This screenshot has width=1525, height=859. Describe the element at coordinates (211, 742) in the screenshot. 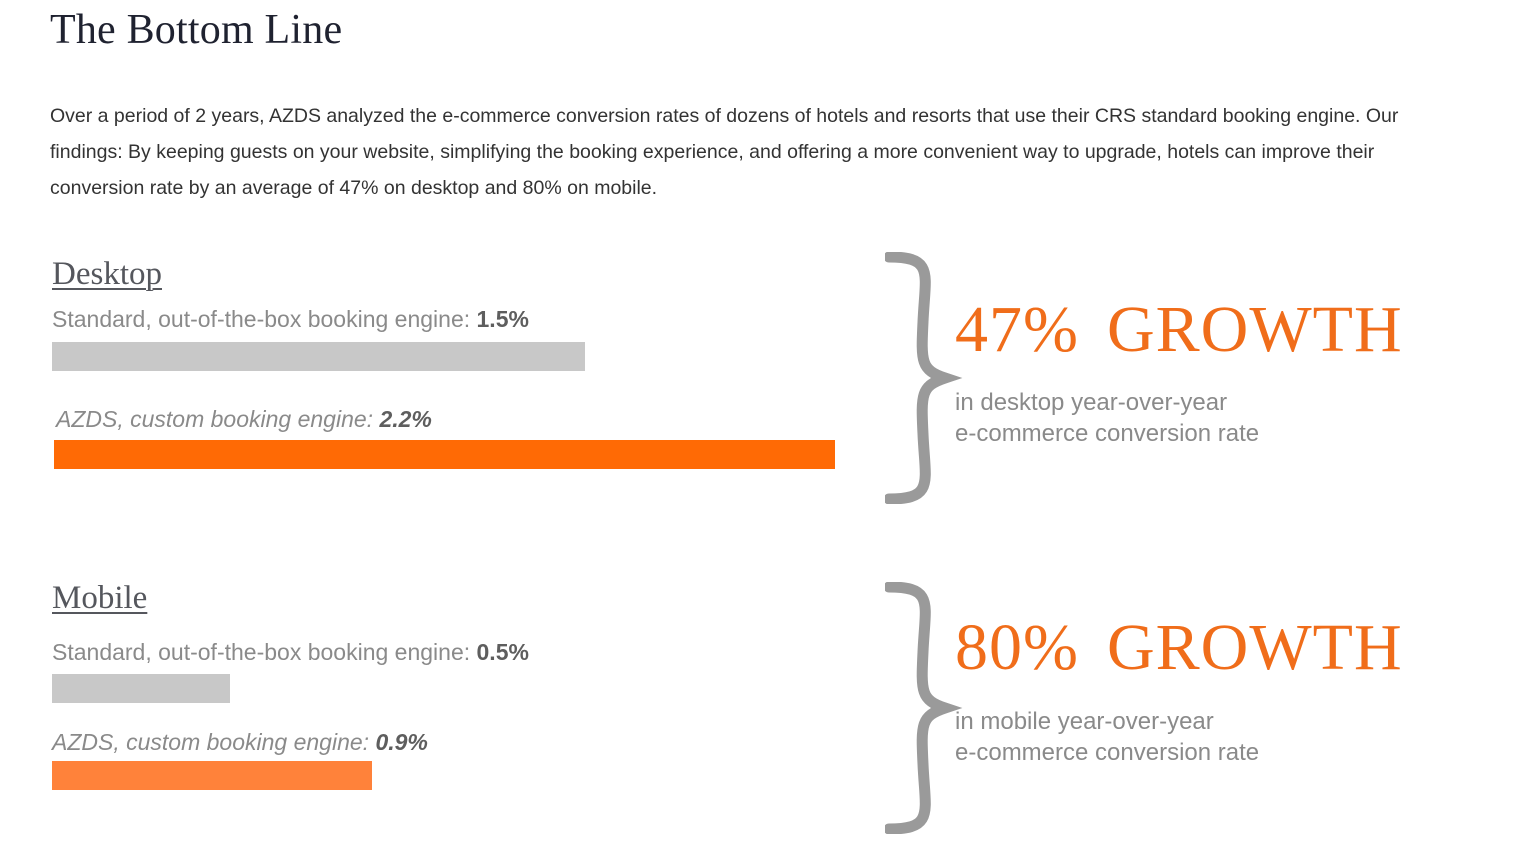

I see `mobile-custom-label-text: AZDS, custom booking engine:` at that location.